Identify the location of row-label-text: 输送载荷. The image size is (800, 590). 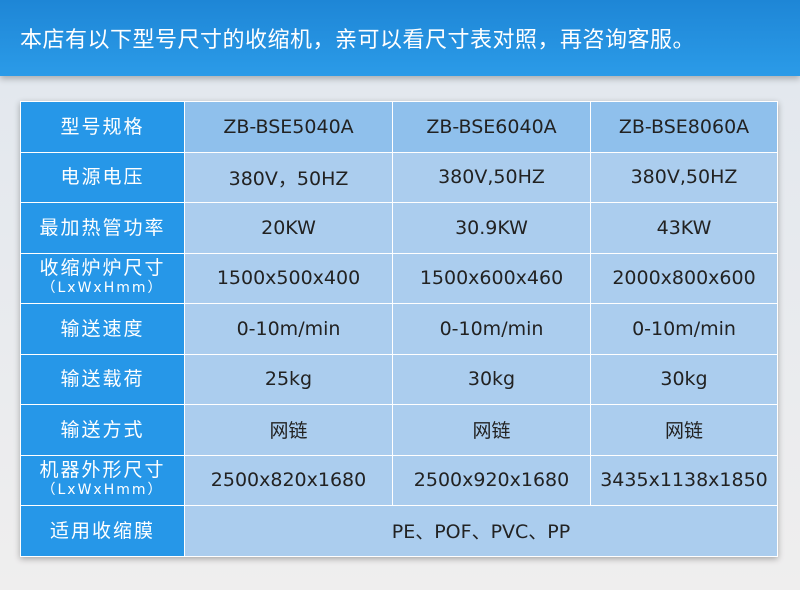
(102, 379).